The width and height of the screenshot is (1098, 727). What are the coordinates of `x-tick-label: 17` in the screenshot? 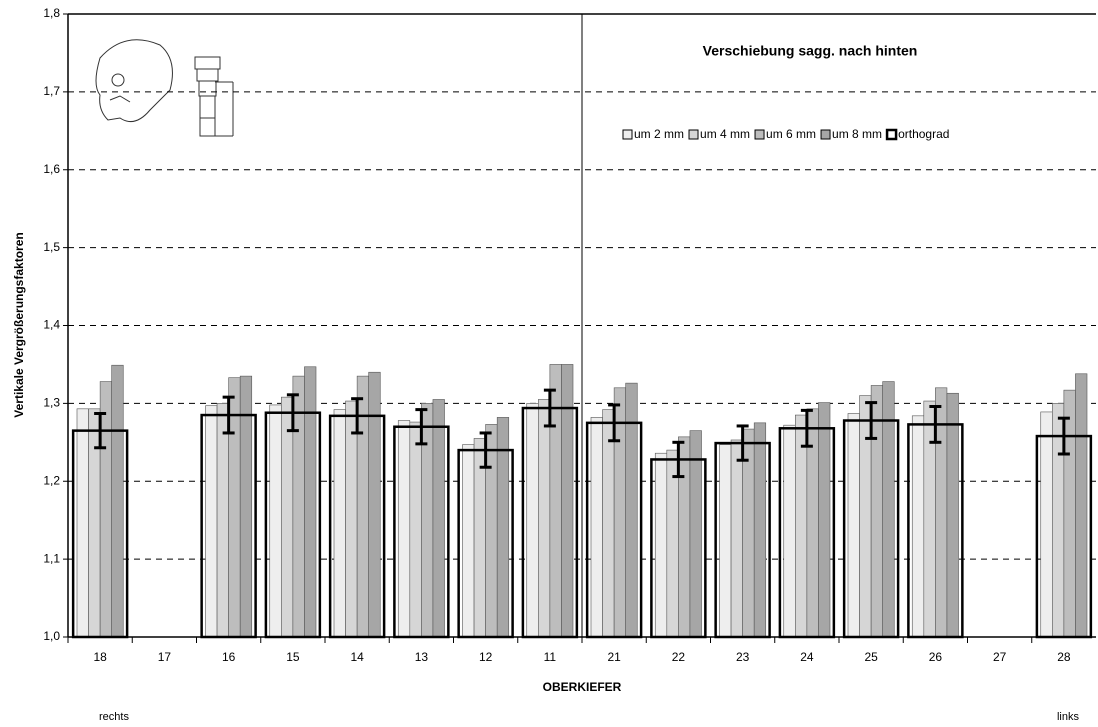 It's located at (165, 657).